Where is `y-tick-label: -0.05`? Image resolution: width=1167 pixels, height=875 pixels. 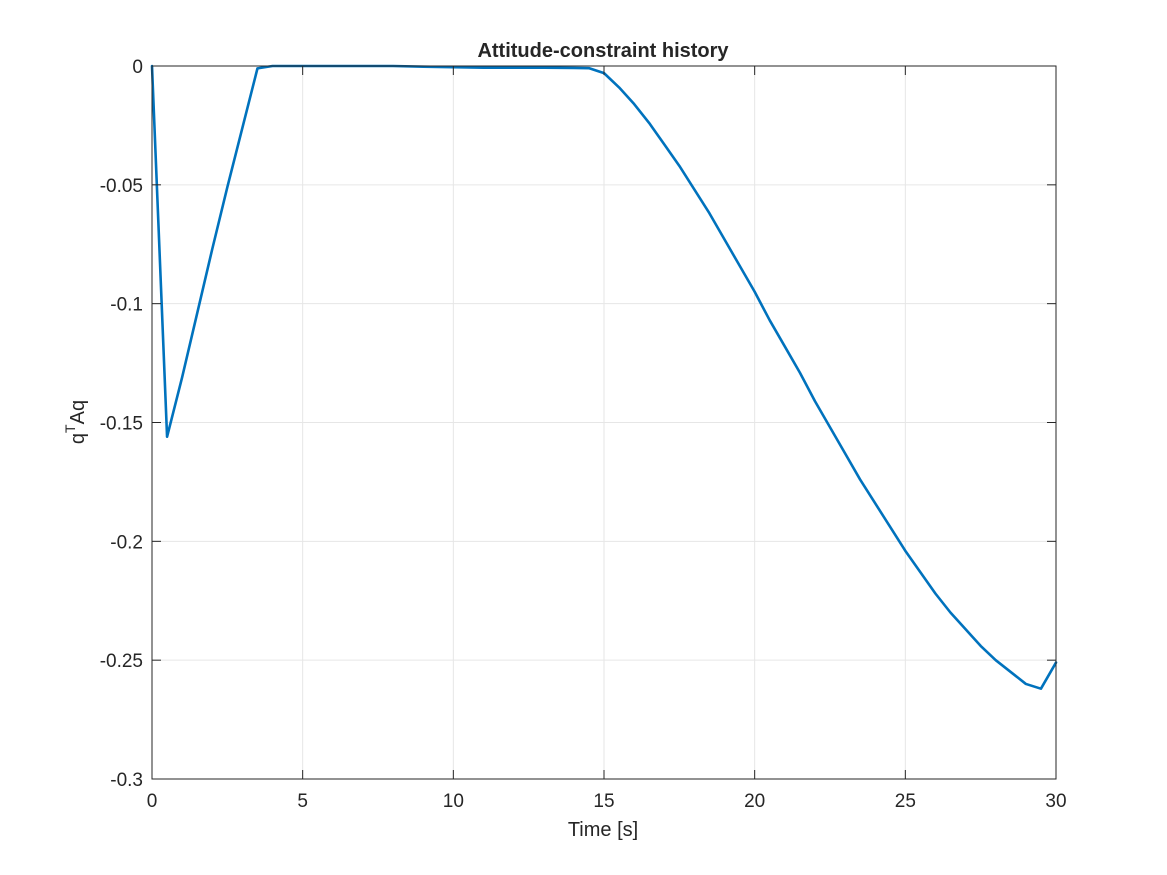
y-tick-label: -0.05 is located at coordinates (121, 186).